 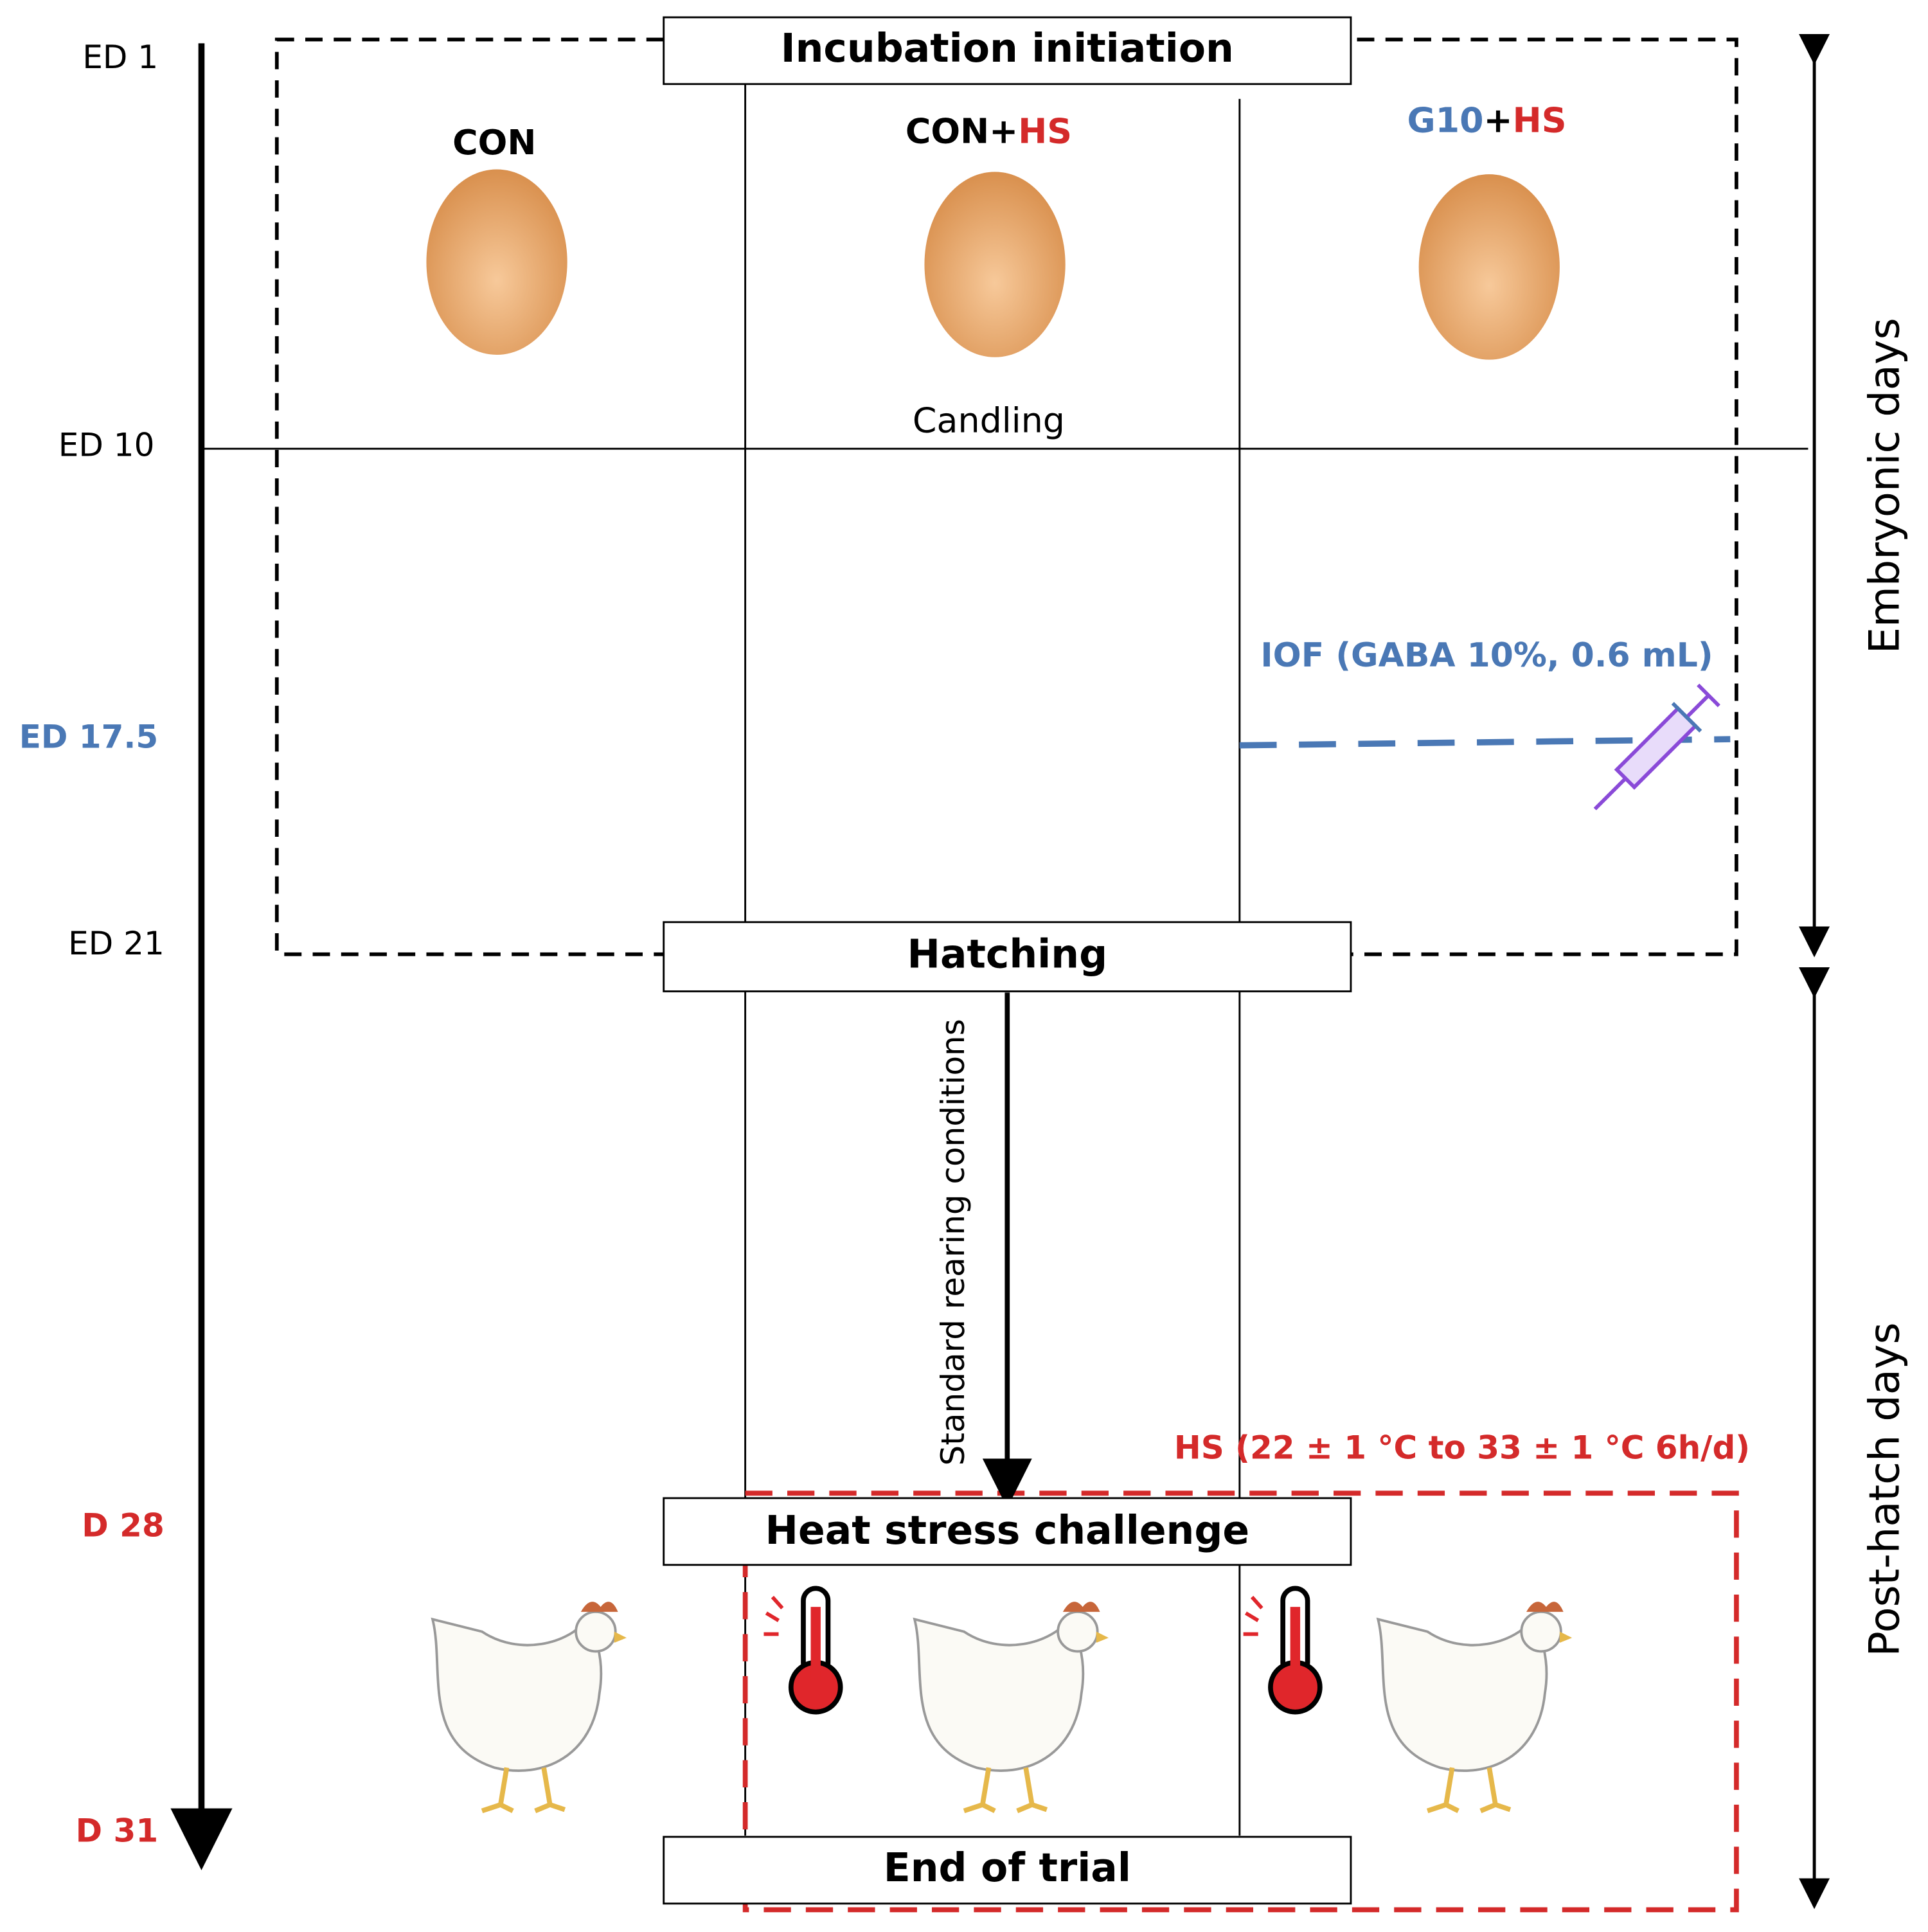 I want to click on group-part: CON, so click(x=494, y=142).